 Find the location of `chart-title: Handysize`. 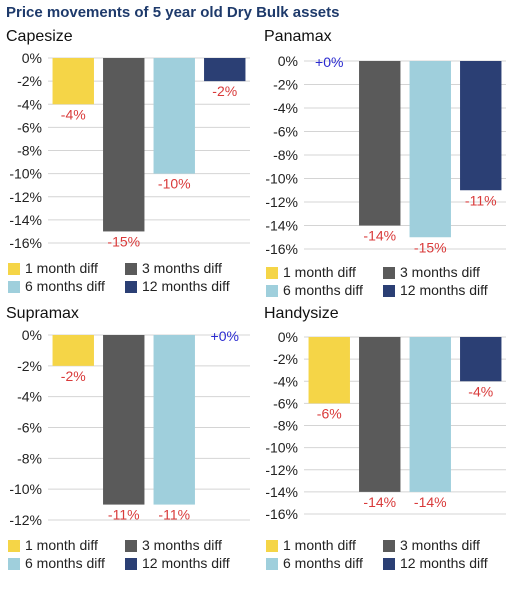

chart-title: Handysize is located at coordinates (301, 313).